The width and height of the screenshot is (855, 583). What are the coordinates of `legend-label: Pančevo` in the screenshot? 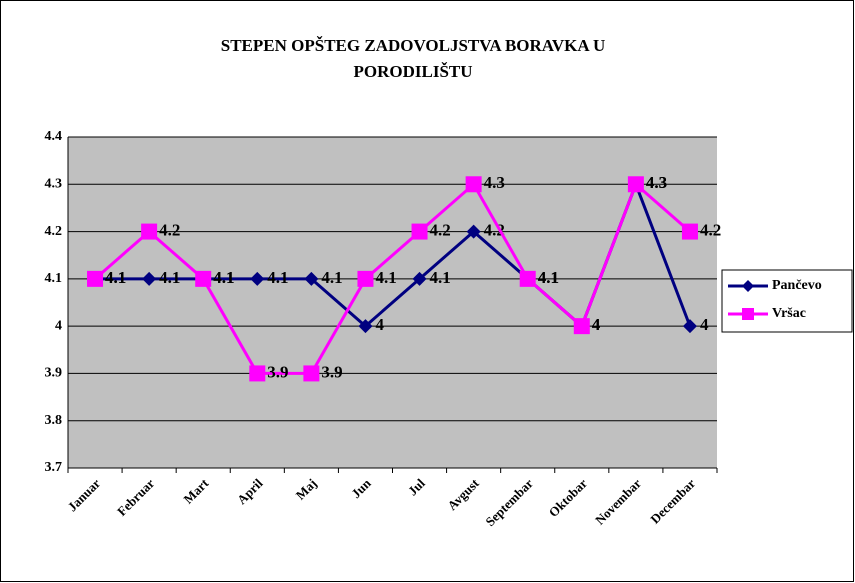 It's located at (797, 285).